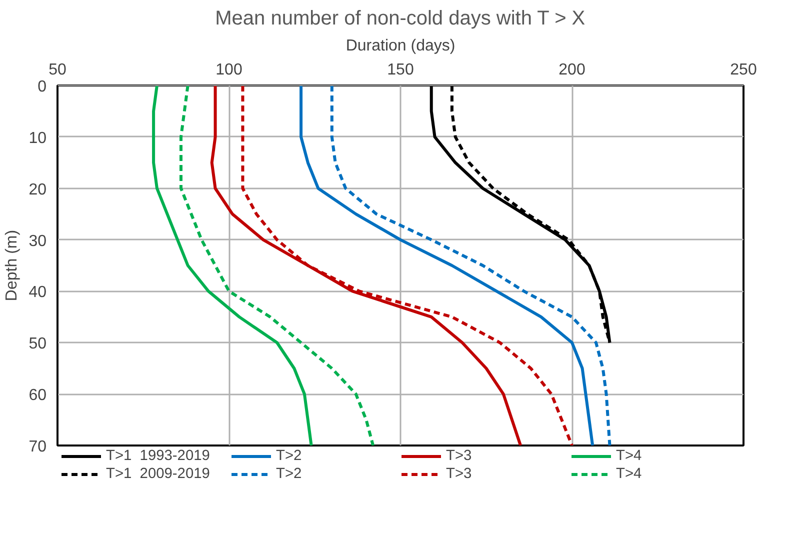 The image size is (786, 549). I want to click on x-tick-label: 50, so click(57, 70).